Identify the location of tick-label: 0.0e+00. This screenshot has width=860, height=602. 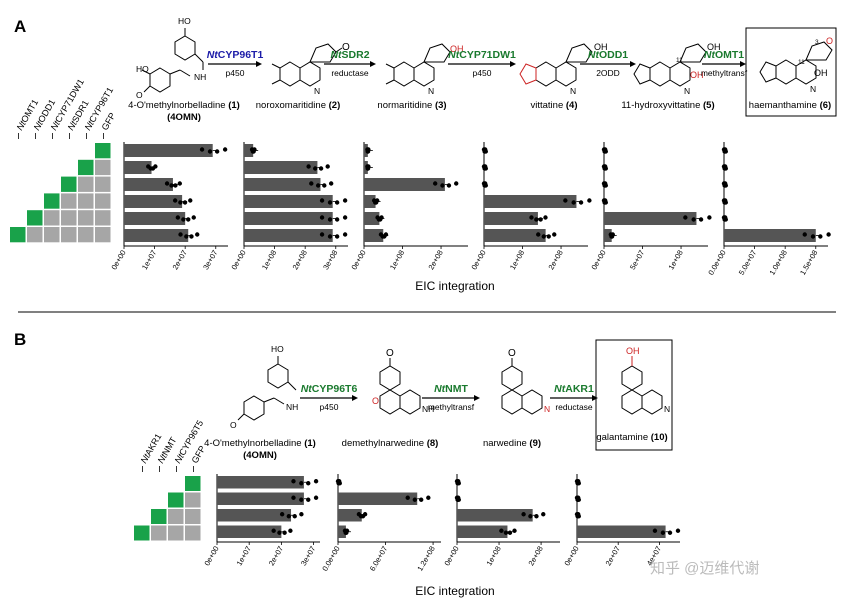
(330, 559).